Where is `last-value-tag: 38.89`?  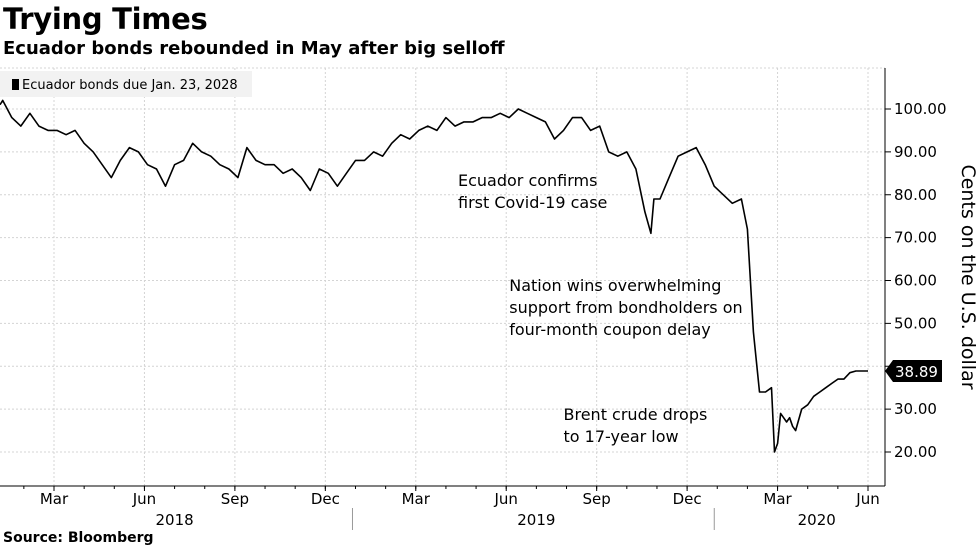 last-value-tag: 38.89 is located at coordinates (913, 371).